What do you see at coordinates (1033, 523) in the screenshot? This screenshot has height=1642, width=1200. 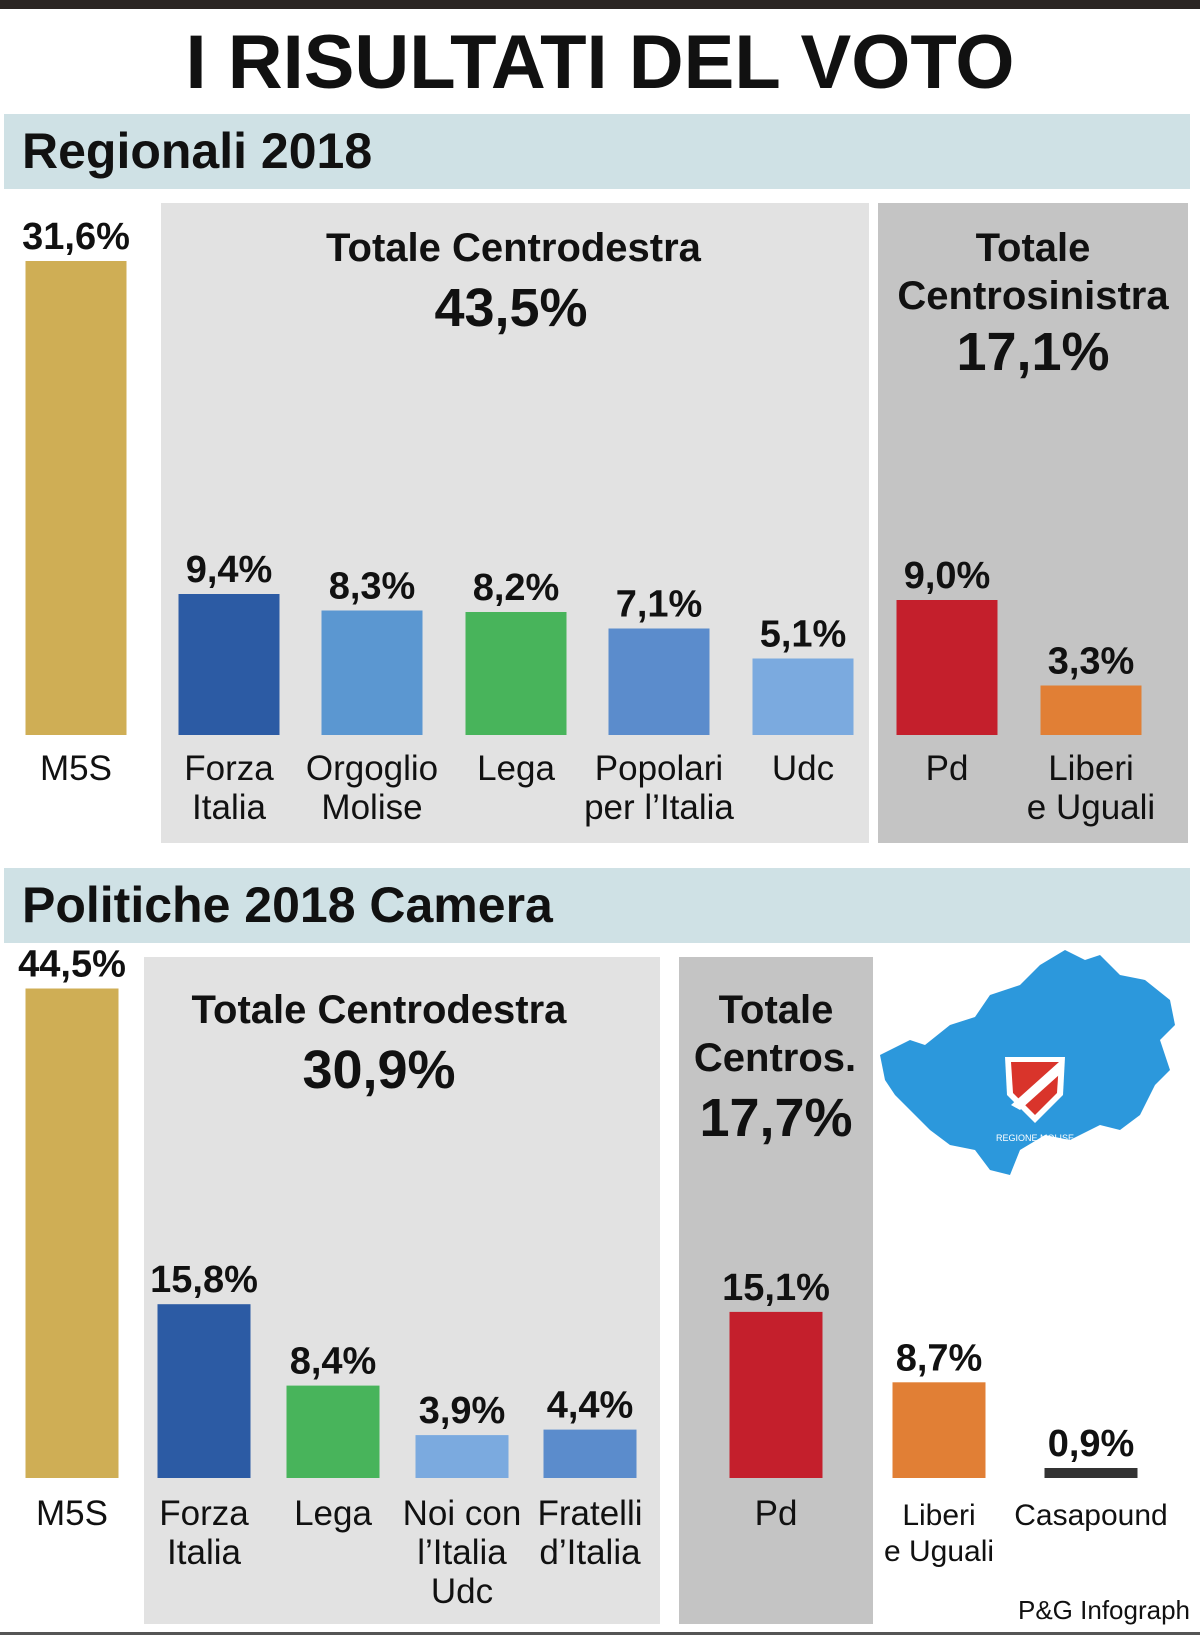 I see `panel-centrosinistra-regionali` at bounding box center [1033, 523].